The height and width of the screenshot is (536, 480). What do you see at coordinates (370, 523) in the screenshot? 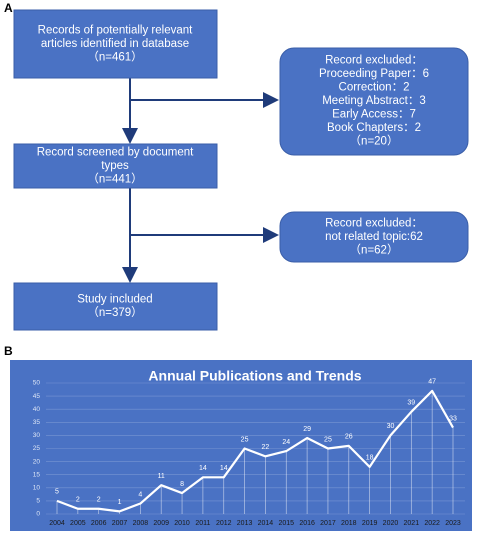
I see `x-tick-label: 2019` at bounding box center [370, 523].